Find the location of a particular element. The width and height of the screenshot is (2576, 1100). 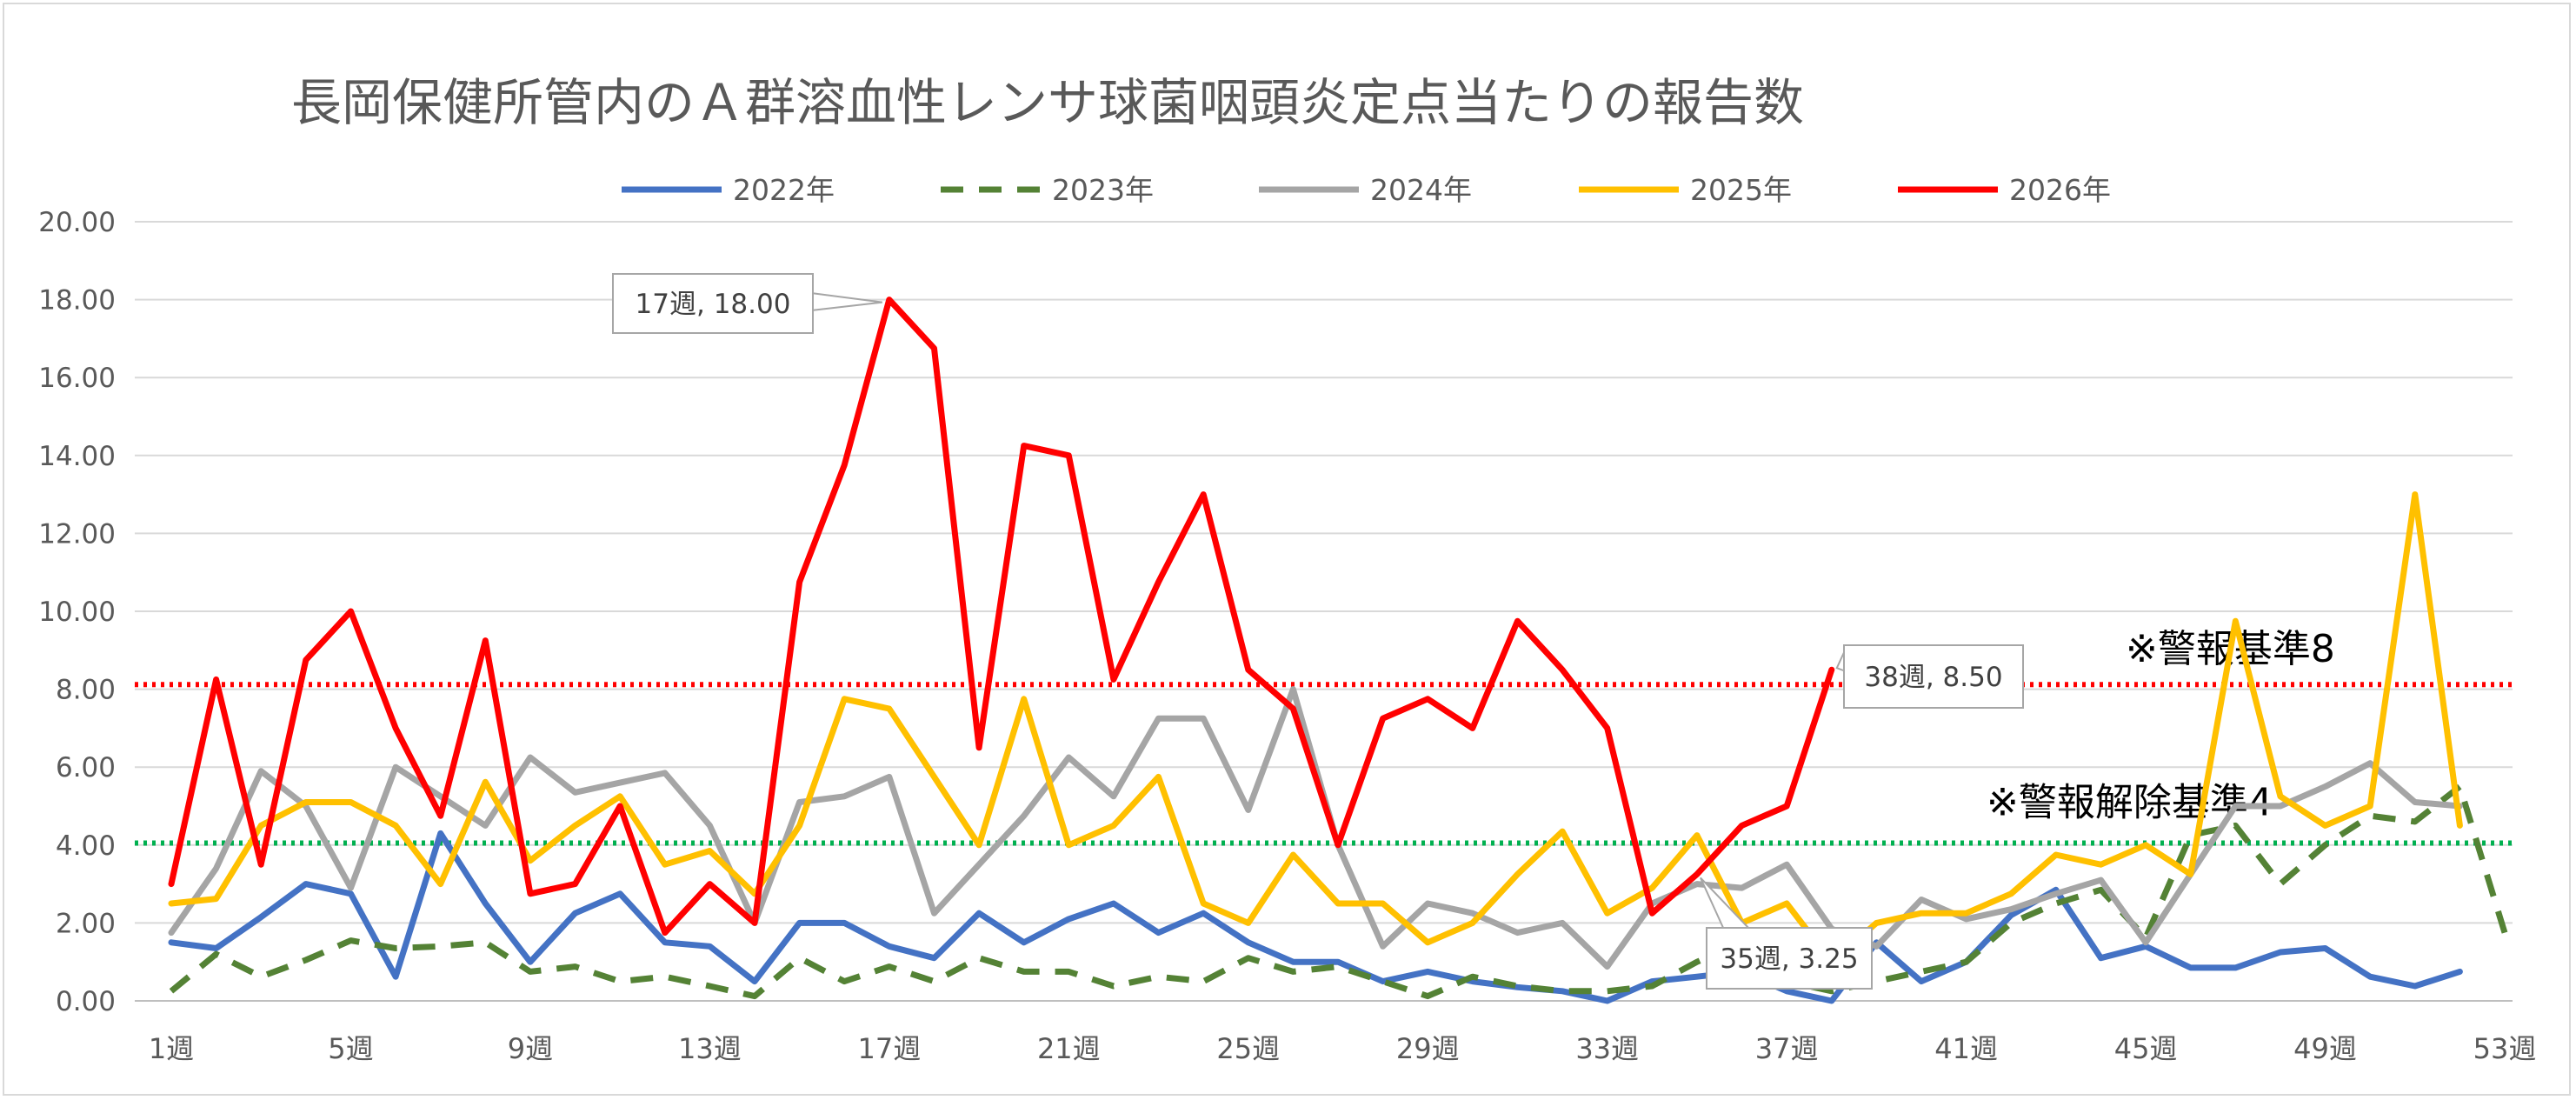

x-tick-label: 9週 is located at coordinates (530, 1048).